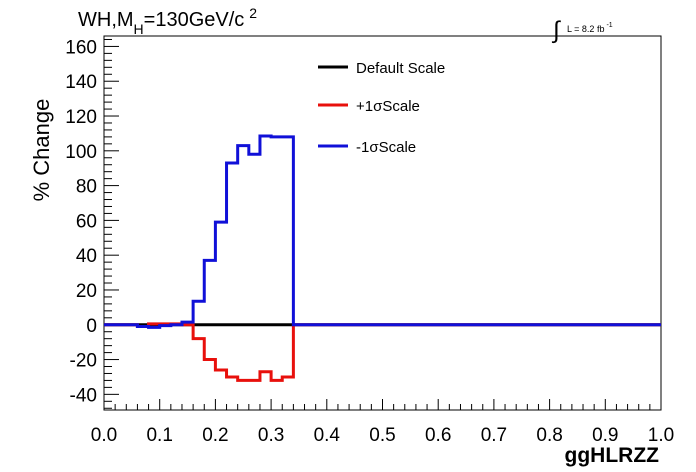  I want to click on x-tick-label: 1.0, so click(661, 435).